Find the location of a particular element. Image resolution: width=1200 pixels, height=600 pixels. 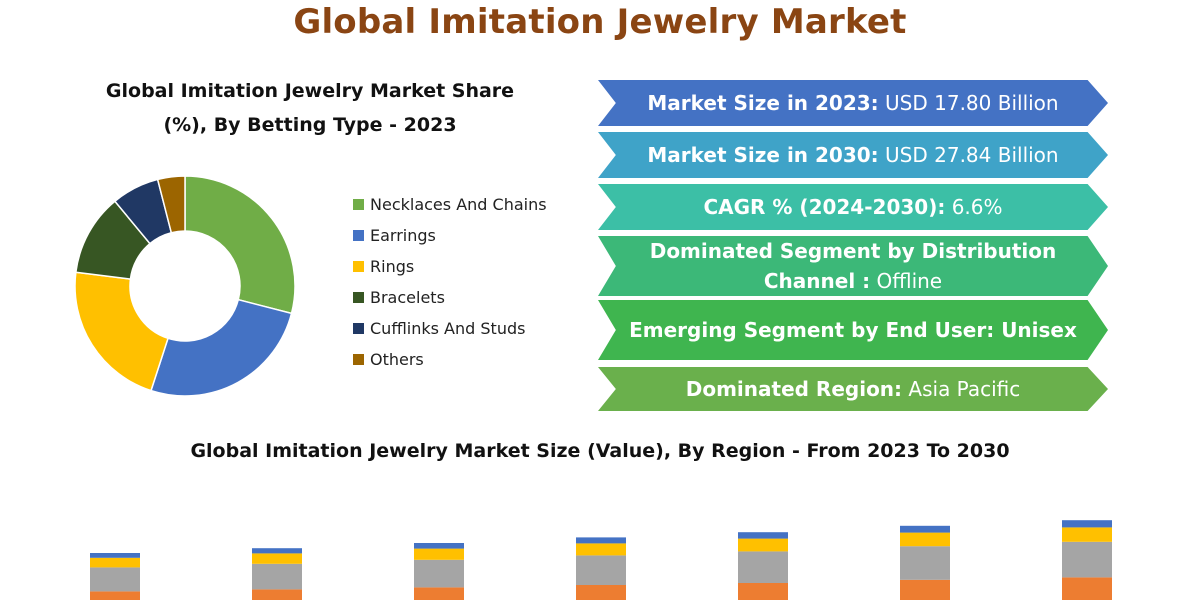

banner-value: USD 17.80 Billion is located at coordinates (968, 103).